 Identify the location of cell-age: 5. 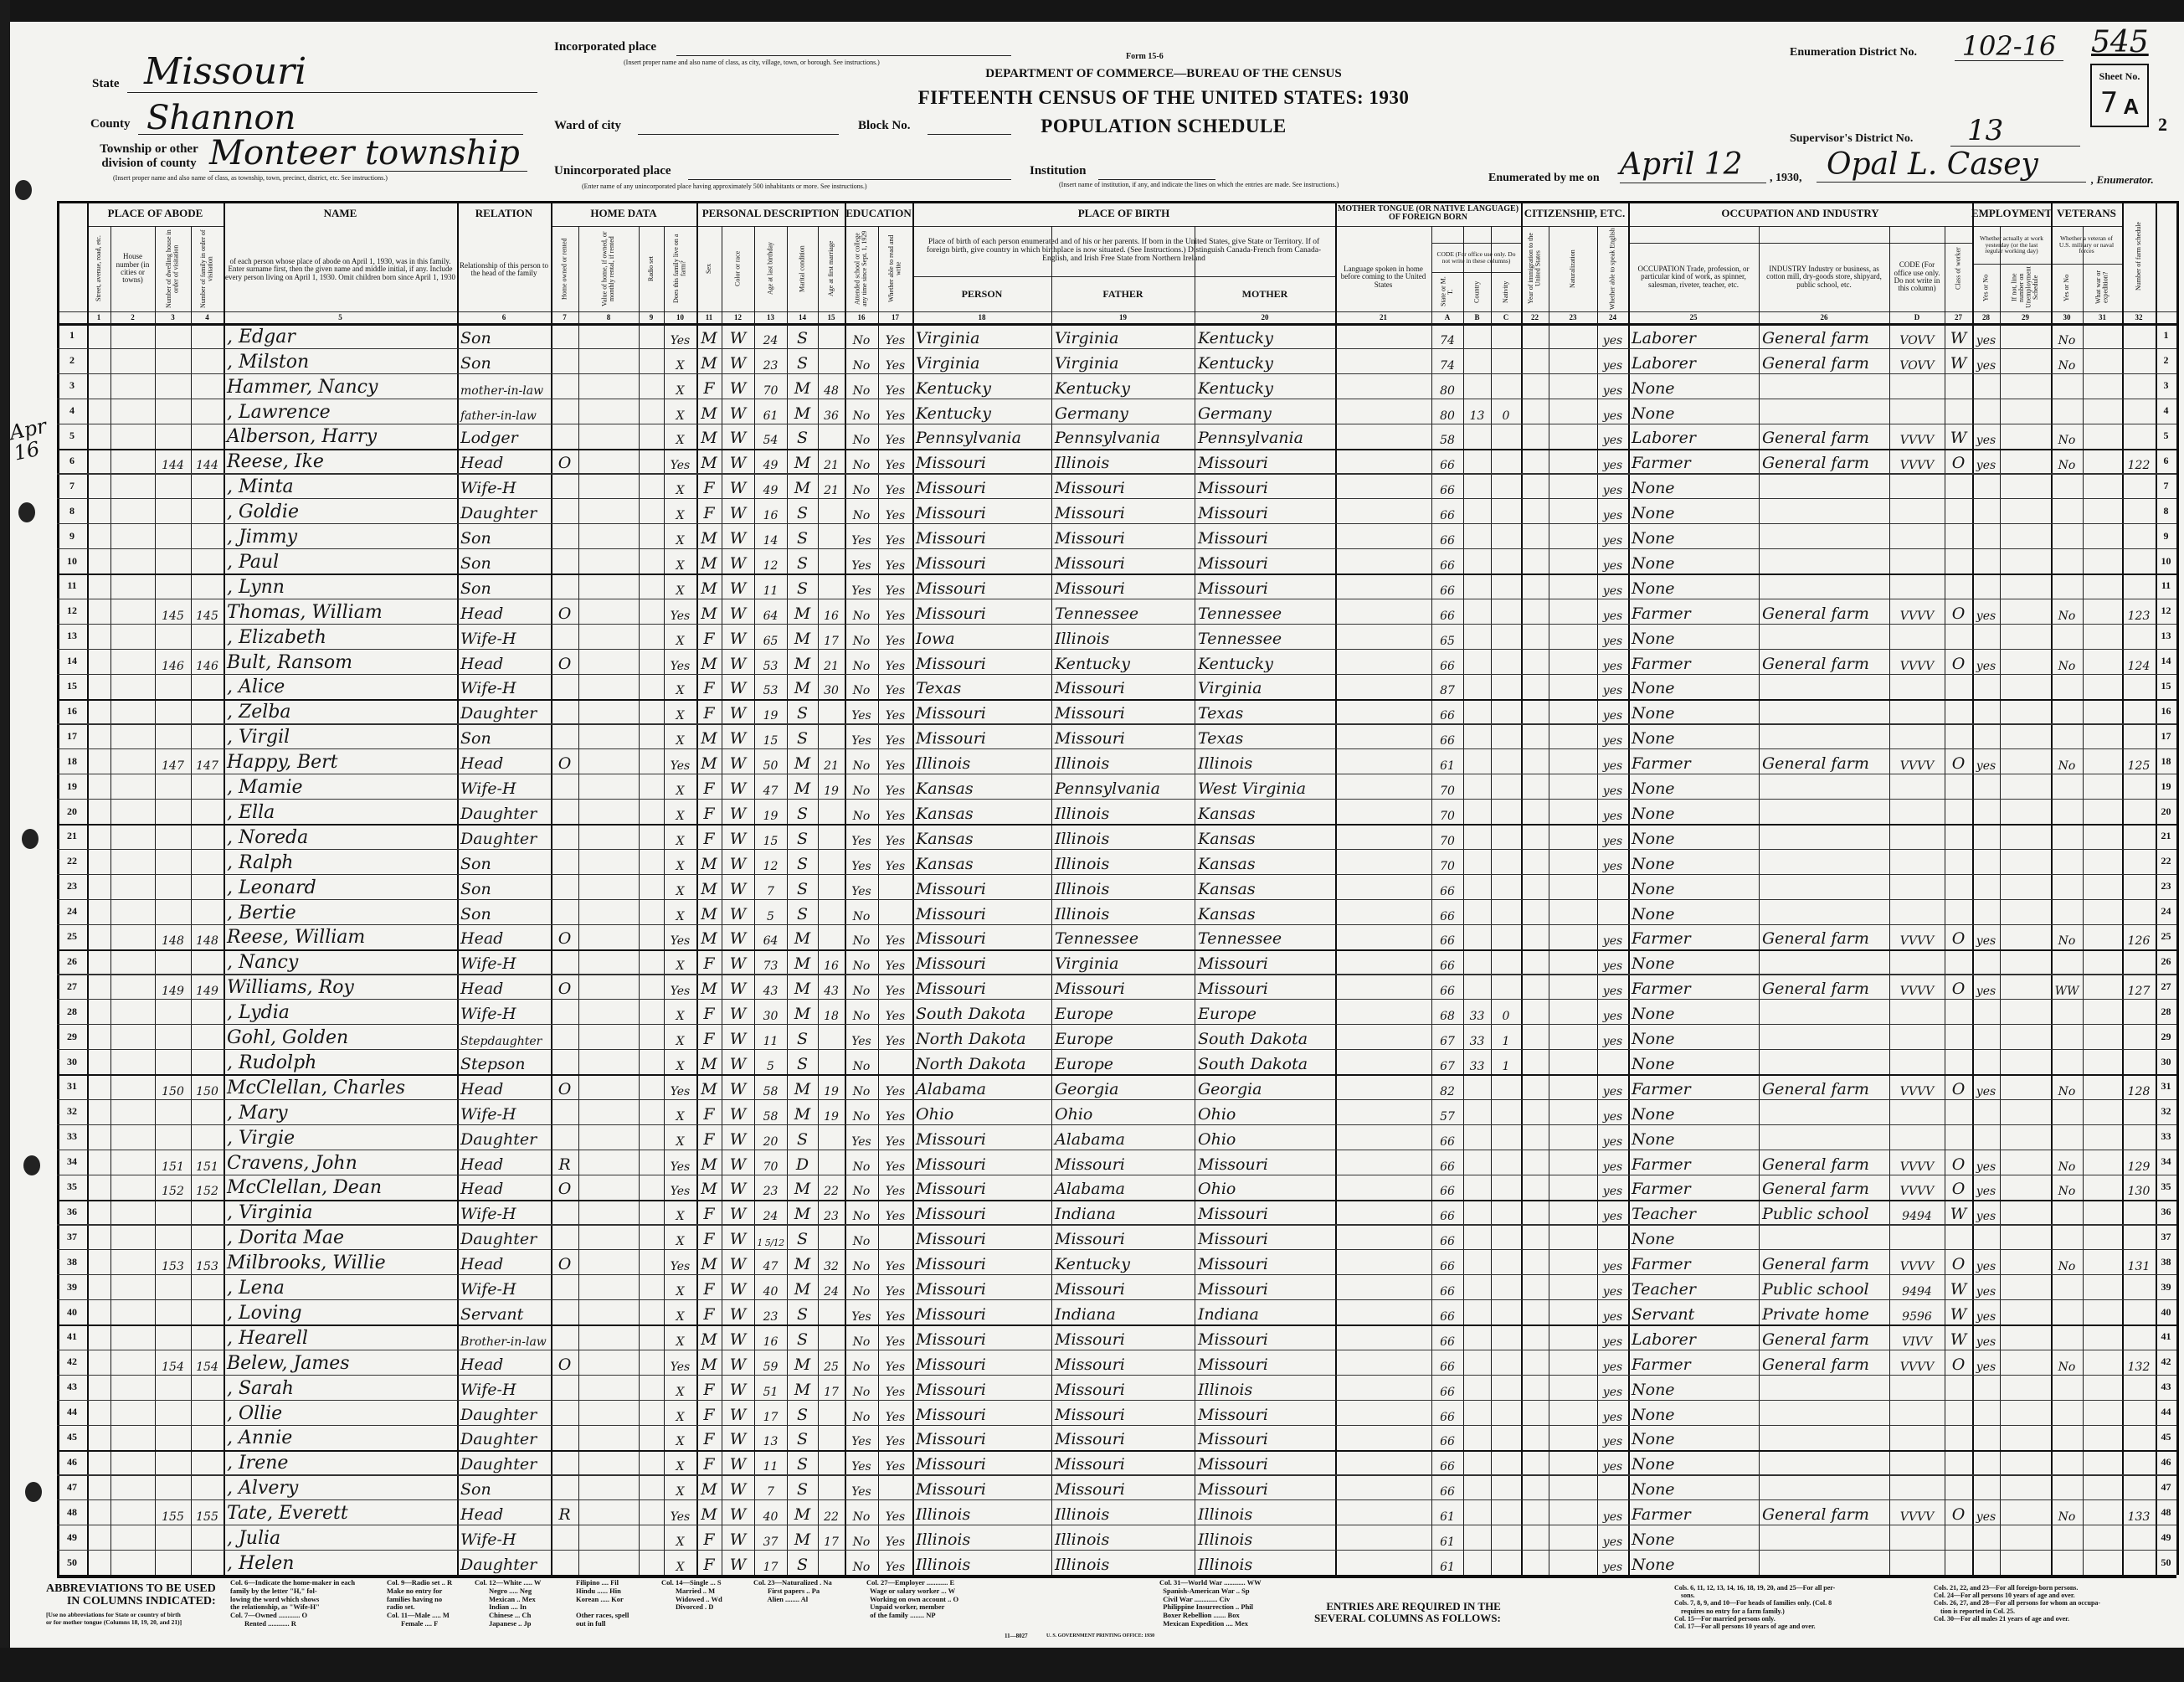
(770, 916).